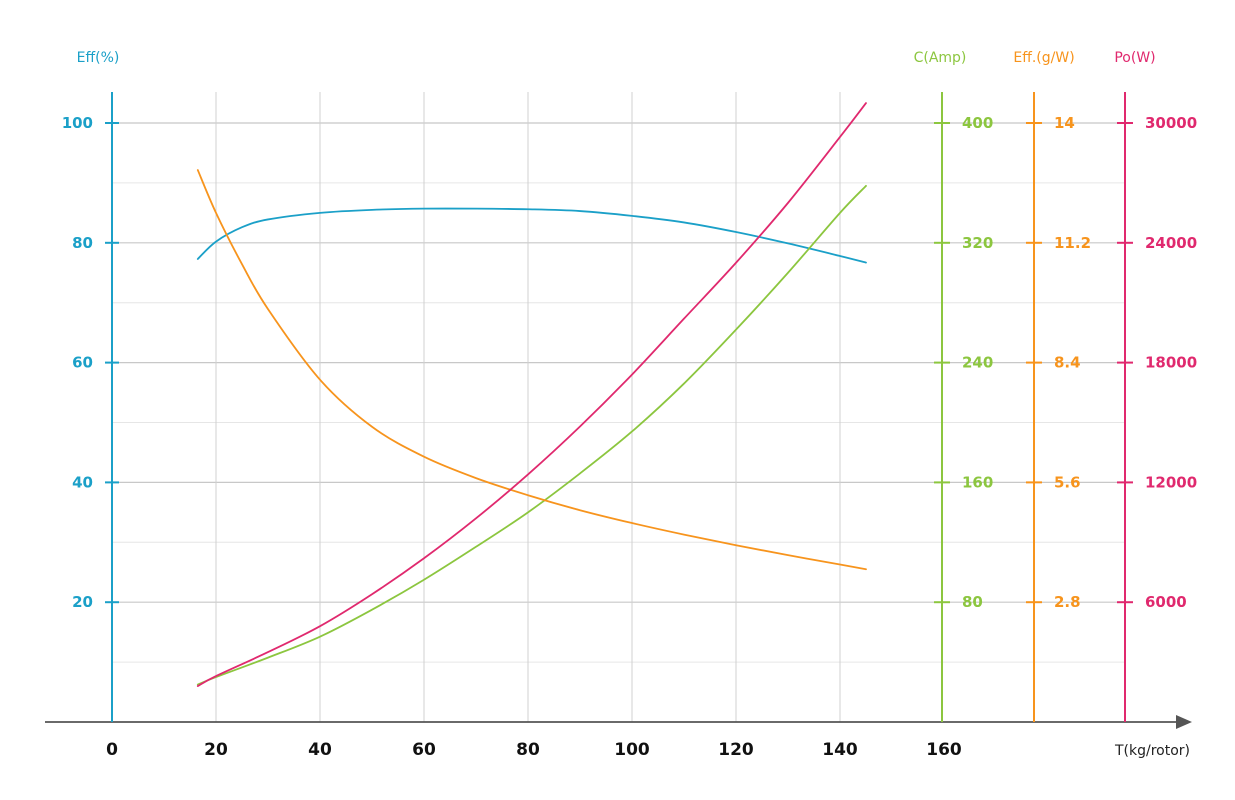  Describe the element at coordinates (1064, 123) in the screenshot. I see `eff-gw-tick-label: 14` at that location.